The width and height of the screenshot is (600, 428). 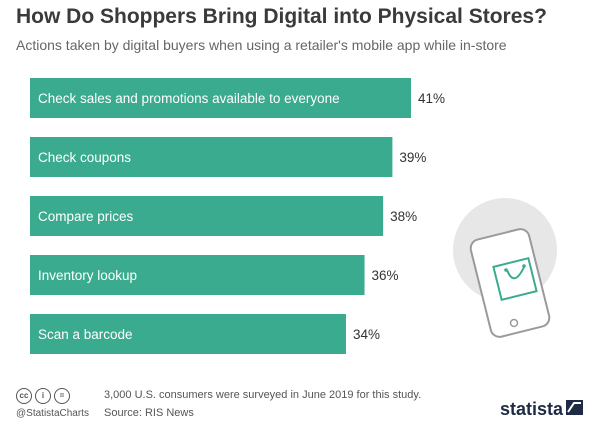 What do you see at coordinates (366, 334) in the screenshot?
I see `value-label-5: 34%` at bounding box center [366, 334].